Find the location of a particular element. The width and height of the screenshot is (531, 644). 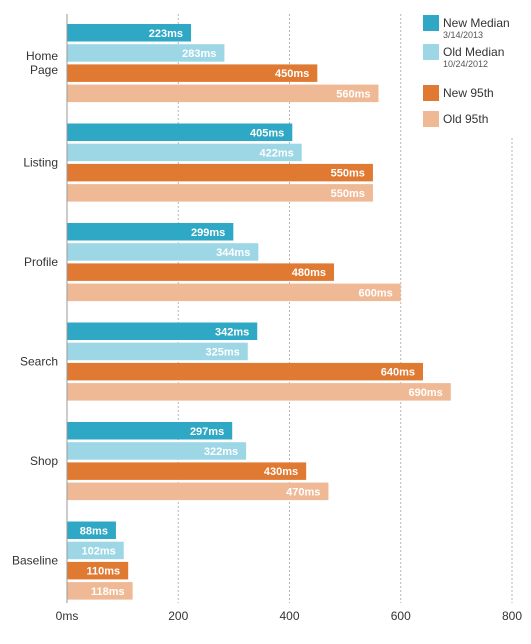

category-label: Home Page is located at coordinates (42, 63).